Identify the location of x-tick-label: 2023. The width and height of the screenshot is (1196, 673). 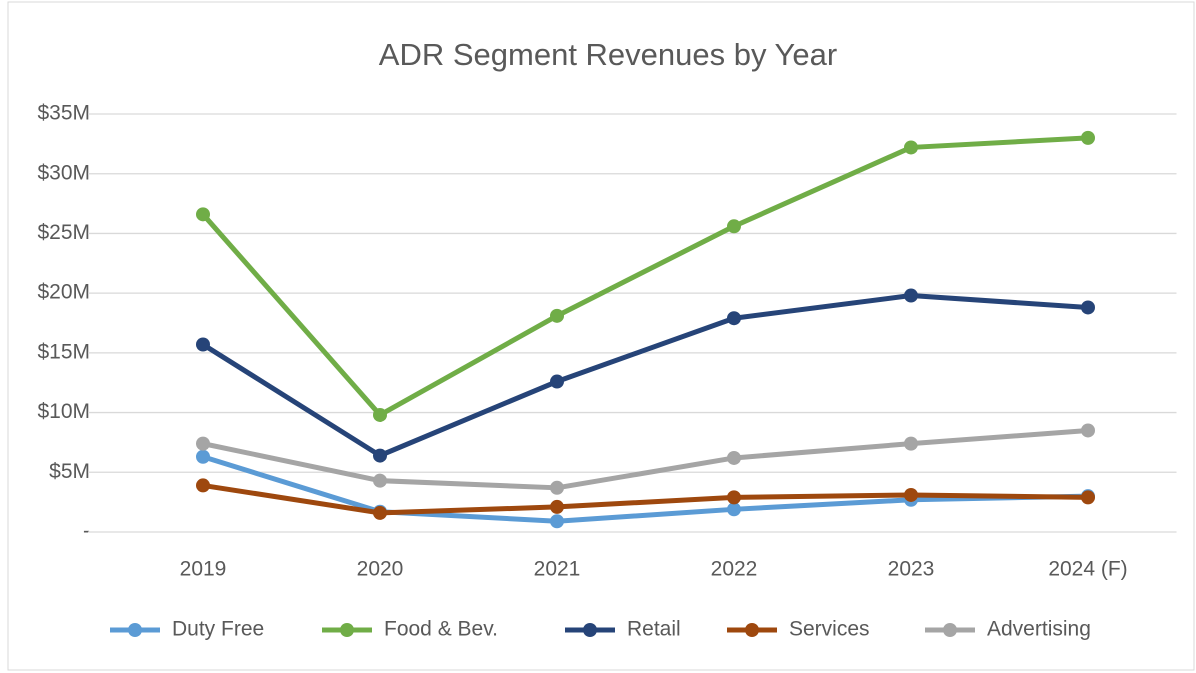
(911, 569).